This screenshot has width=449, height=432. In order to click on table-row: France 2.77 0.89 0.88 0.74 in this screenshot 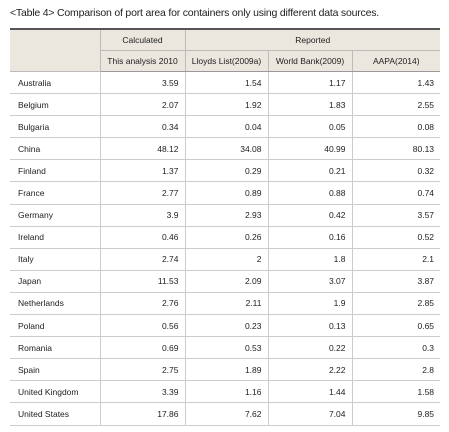, I will do `click(225, 193)`.